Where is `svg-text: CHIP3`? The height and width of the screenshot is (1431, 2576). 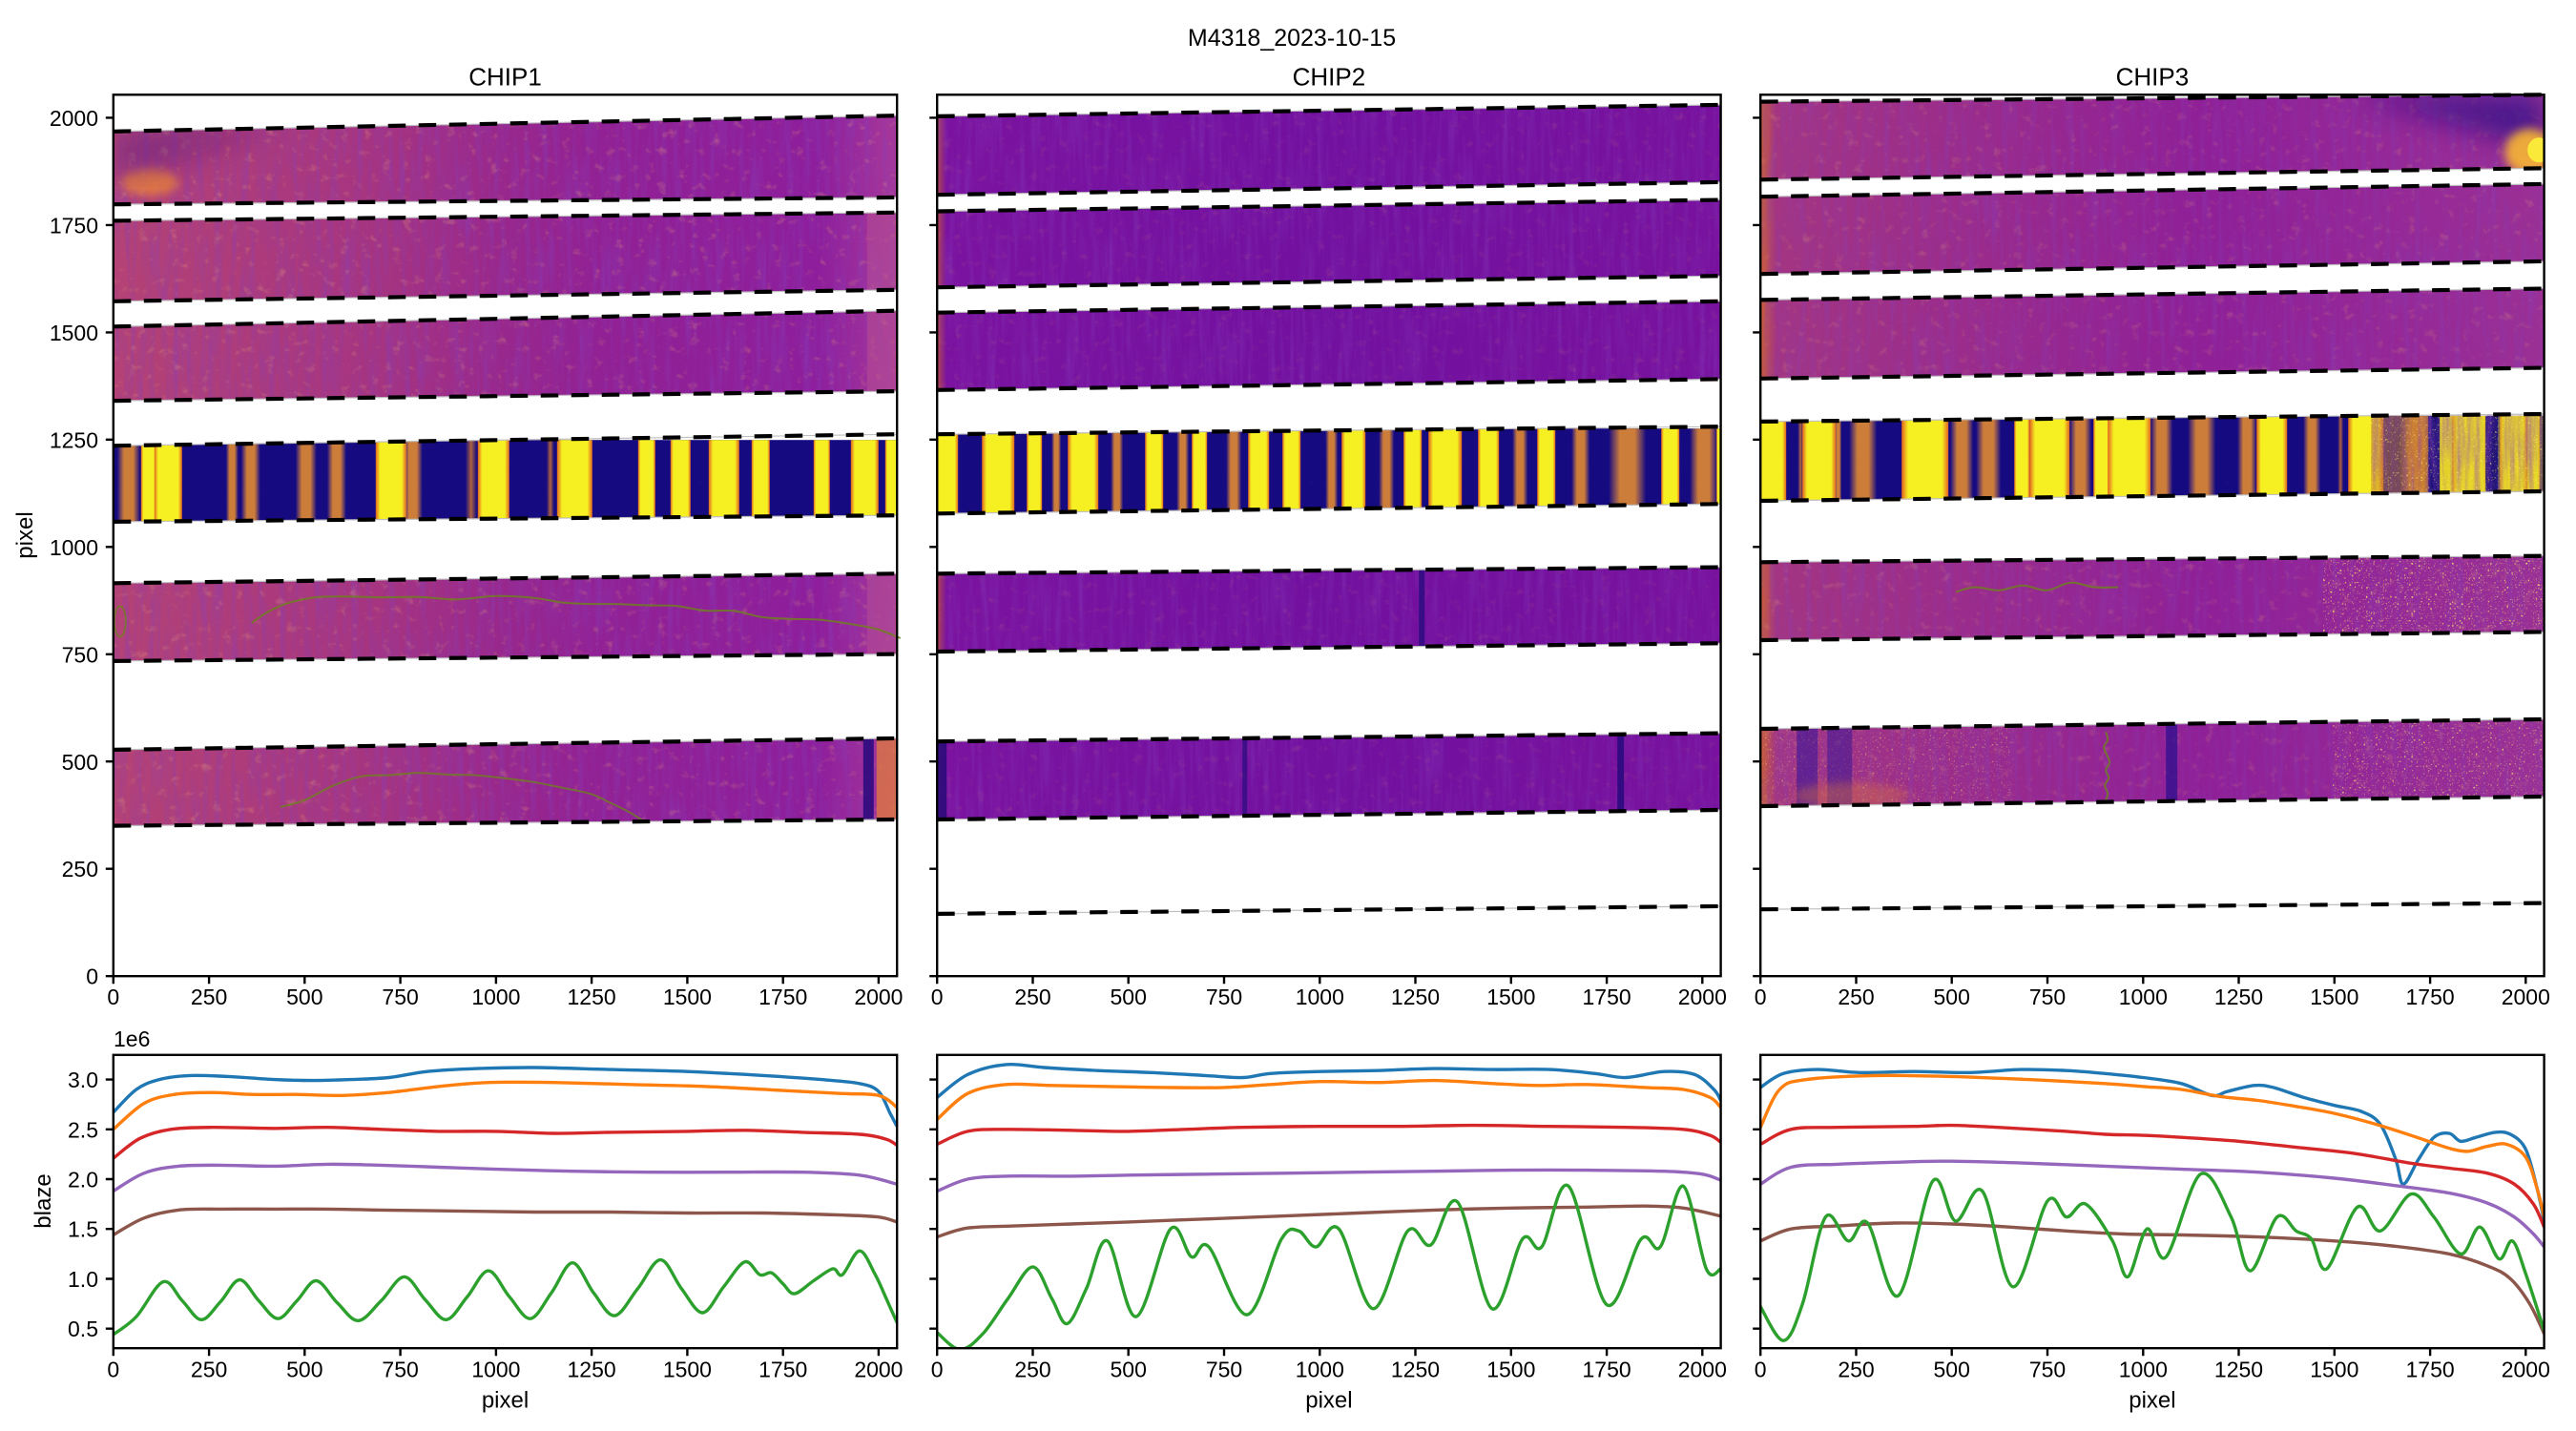 svg-text: CHIP3 is located at coordinates (2153, 77).